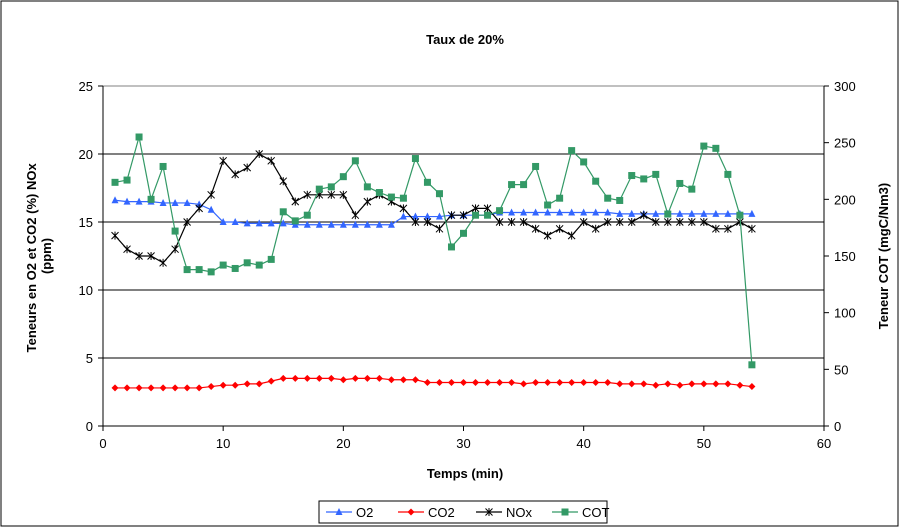 The image size is (900, 528). Describe the element at coordinates (349, 512) in the screenshot. I see `legend-item-o2: O2` at that location.